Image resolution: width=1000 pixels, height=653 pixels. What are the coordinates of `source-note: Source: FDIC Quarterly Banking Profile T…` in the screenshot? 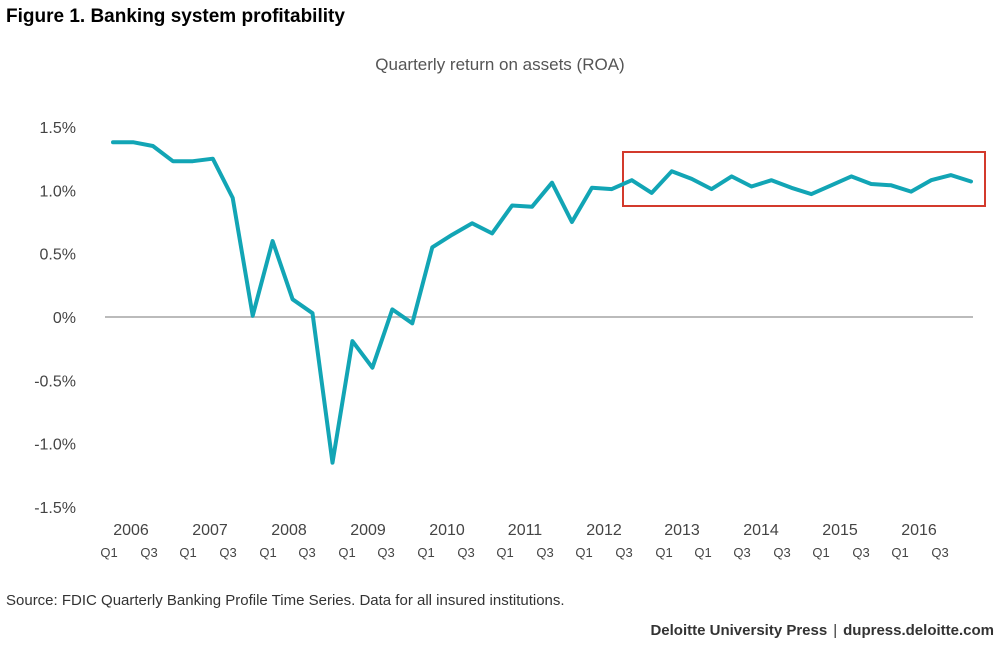 It's located at (285, 600).